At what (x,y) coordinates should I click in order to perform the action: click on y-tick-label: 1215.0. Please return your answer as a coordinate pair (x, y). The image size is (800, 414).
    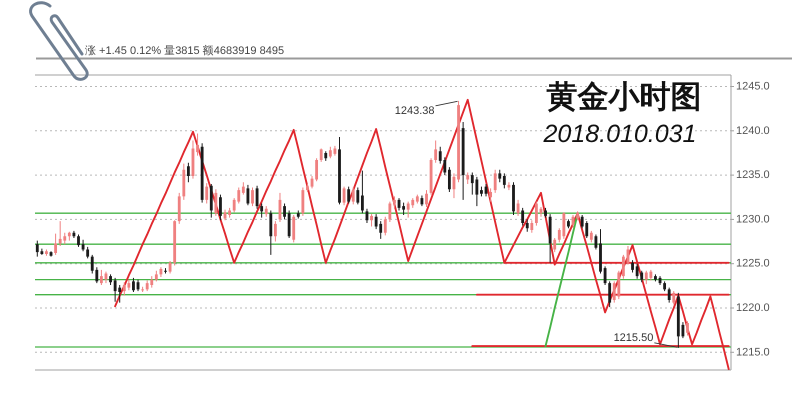
    Looking at the image, I should click on (753, 352).